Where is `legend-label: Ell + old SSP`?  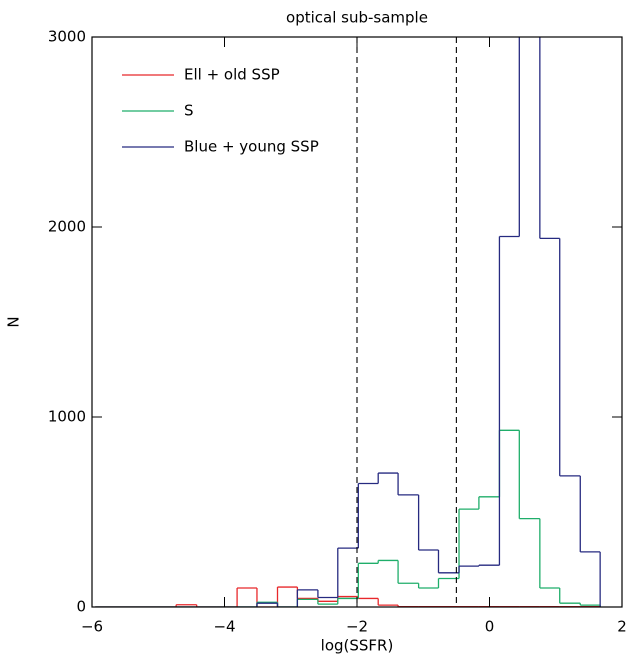 legend-label: Ell + old SSP is located at coordinates (232, 75).